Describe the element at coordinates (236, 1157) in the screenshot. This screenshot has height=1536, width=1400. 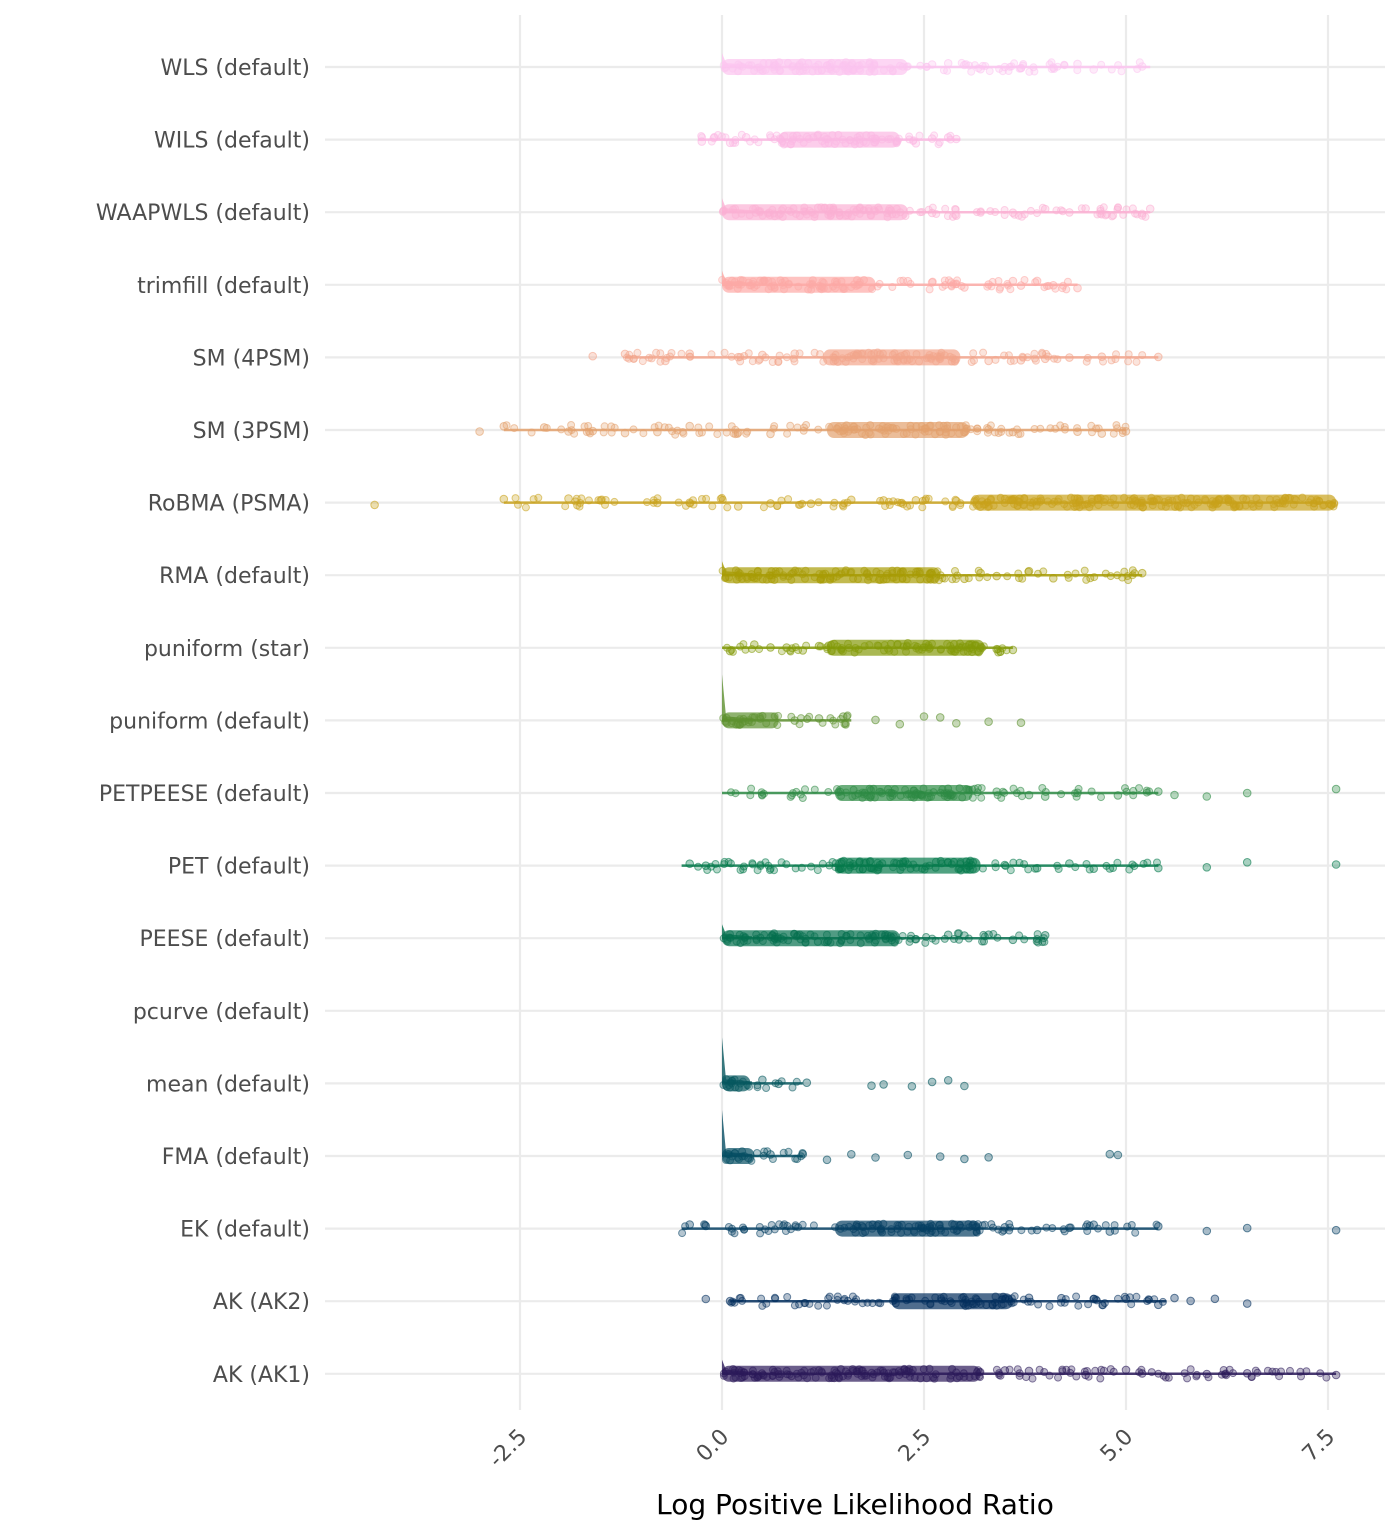
I see `y-category-label: FMA (default)` at that location.